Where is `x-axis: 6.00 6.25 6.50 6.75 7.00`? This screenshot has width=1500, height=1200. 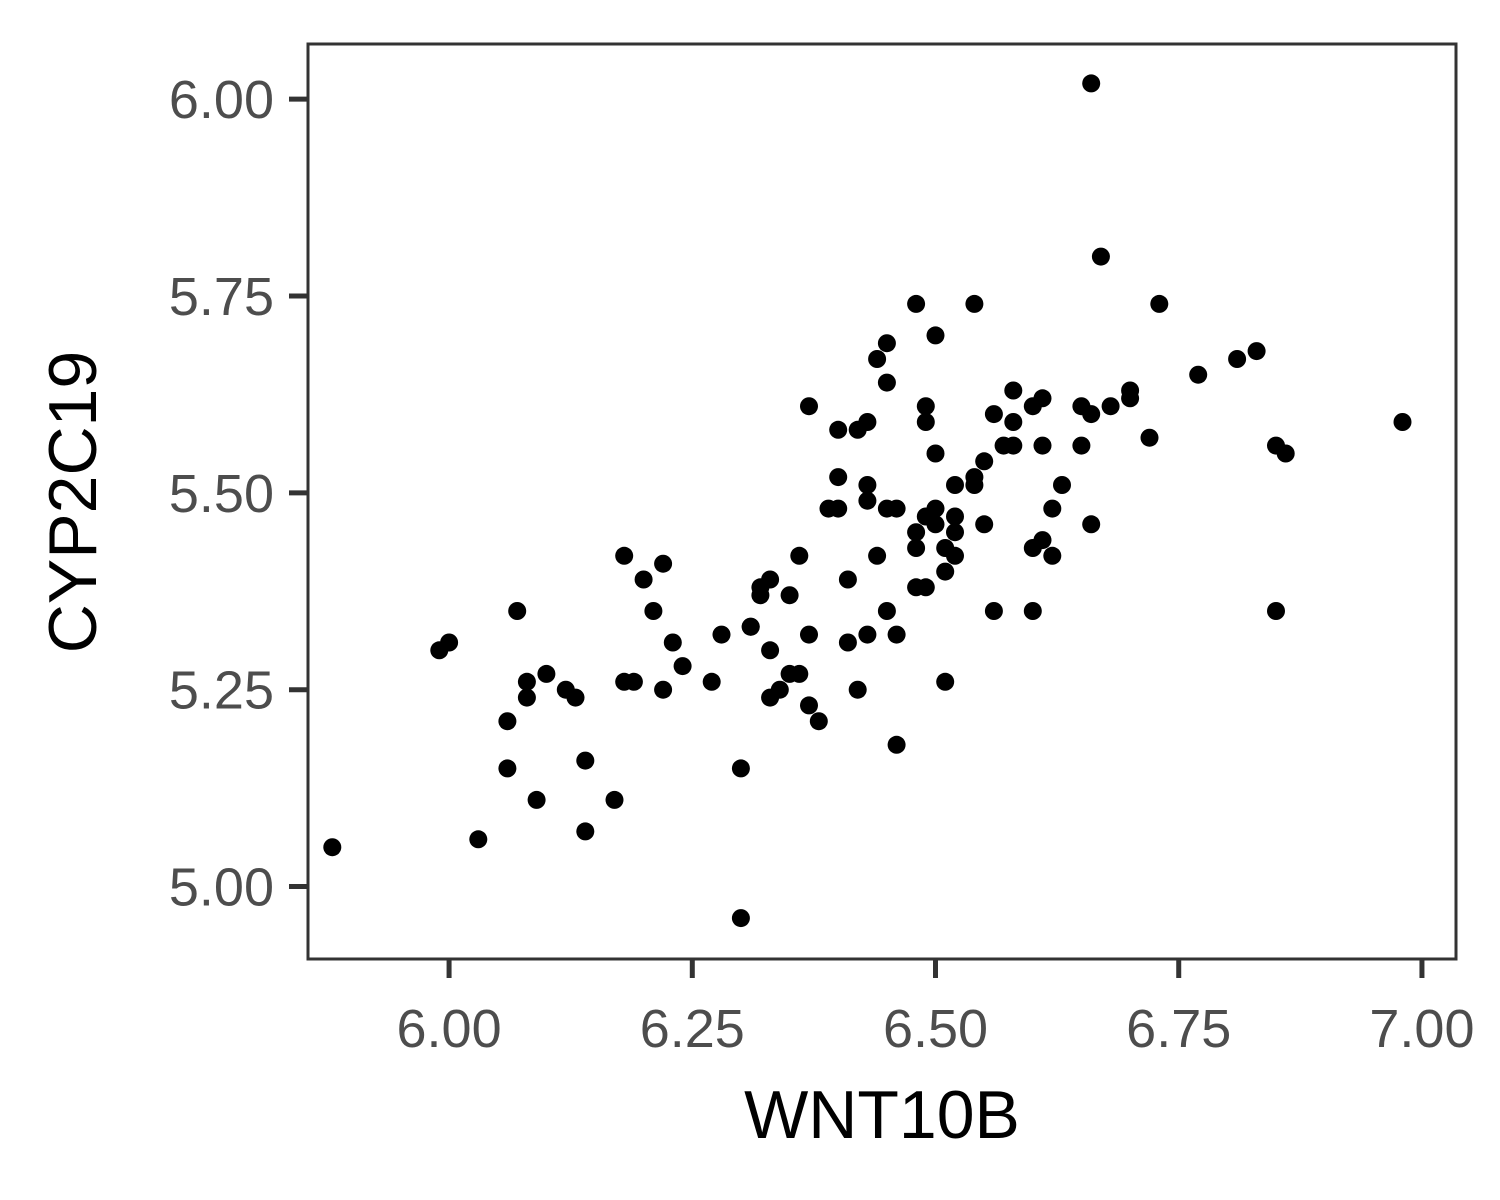 x-axis: 6.00 6.25 6.50 6.75 7.00 is located at coordinates (936, 1009).